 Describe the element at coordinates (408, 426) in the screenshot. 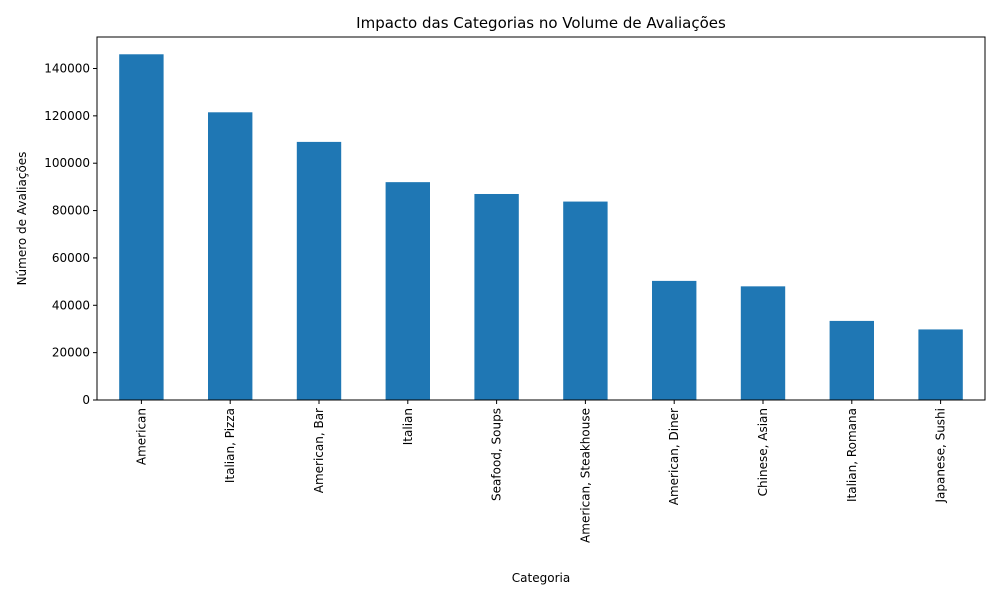

I see `x-tick-label: Italian` at that location.